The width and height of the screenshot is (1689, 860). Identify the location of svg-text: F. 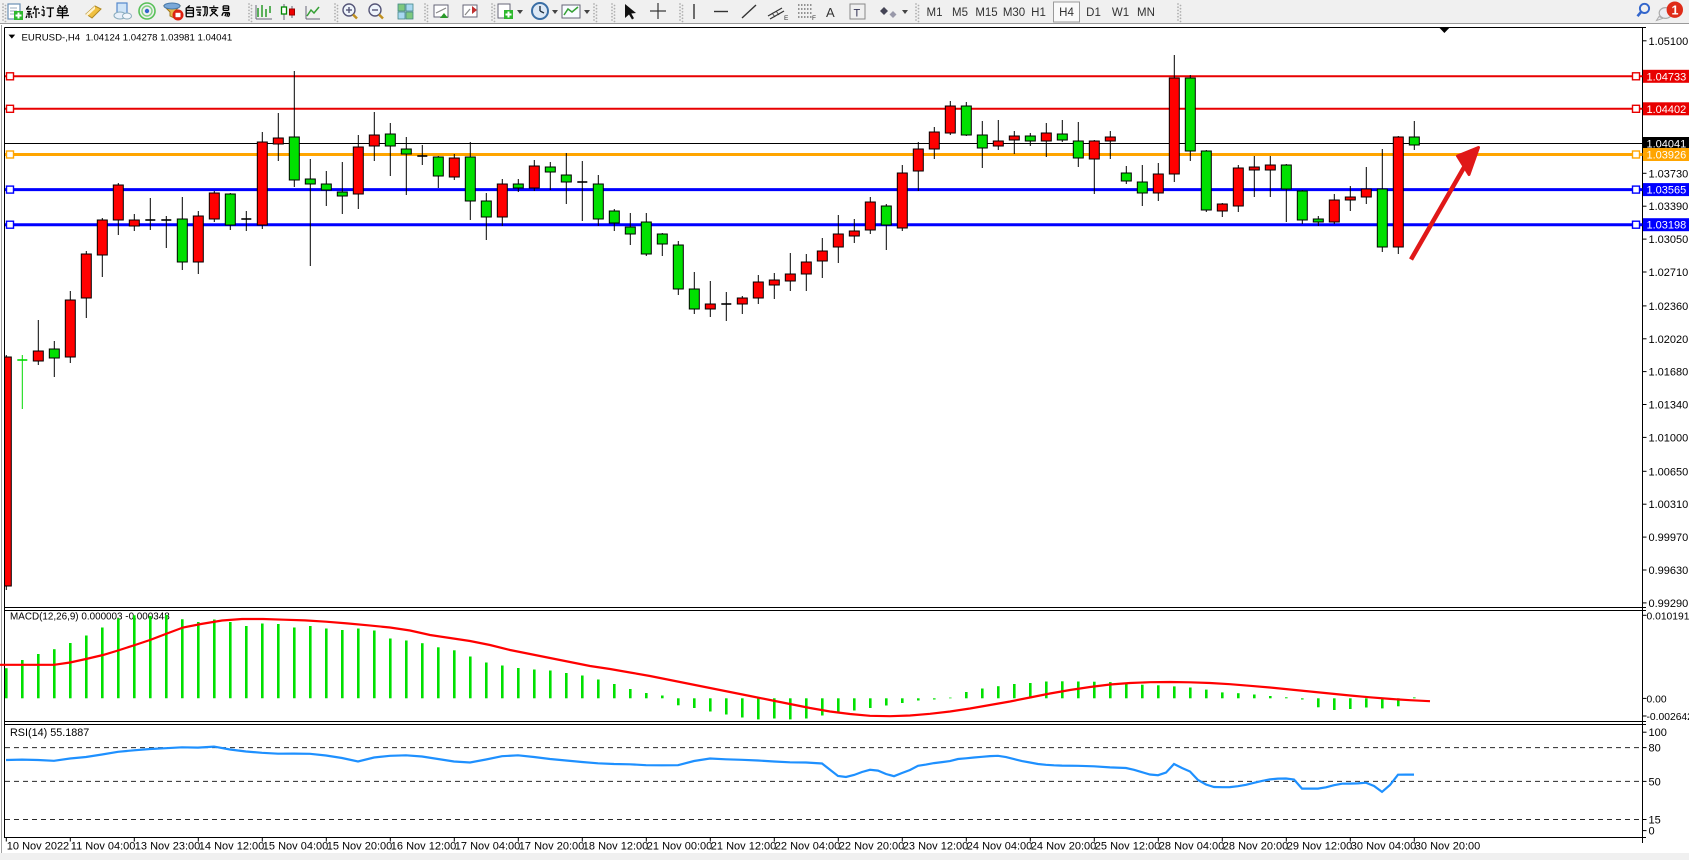
(814, 18).